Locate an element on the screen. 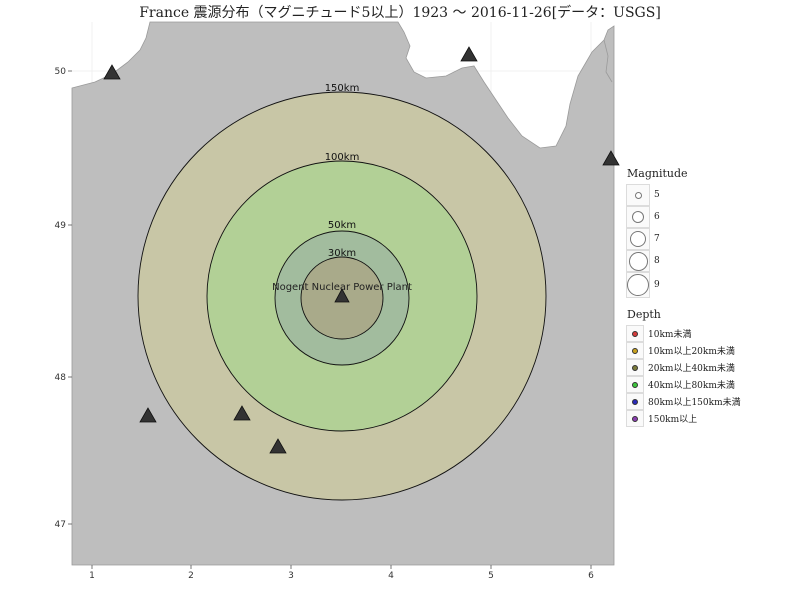  ring-label-50km: 50km is located at coordinates (342, 225).